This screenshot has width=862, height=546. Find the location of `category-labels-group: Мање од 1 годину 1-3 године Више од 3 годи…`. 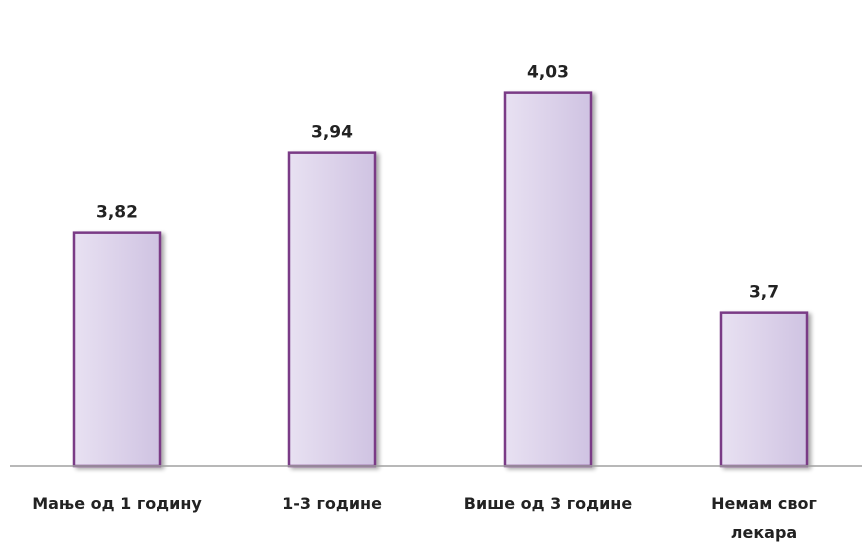

category-labels-group: Мање од 1 годину 1-3 године Више од 3 годи… is located at coordinates (424, 518).